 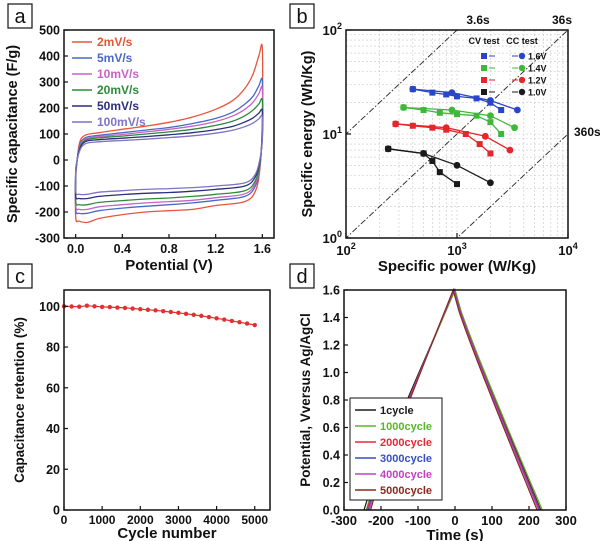 I want to click on x-tick-label: 1.2, so click(x=215, y=249).